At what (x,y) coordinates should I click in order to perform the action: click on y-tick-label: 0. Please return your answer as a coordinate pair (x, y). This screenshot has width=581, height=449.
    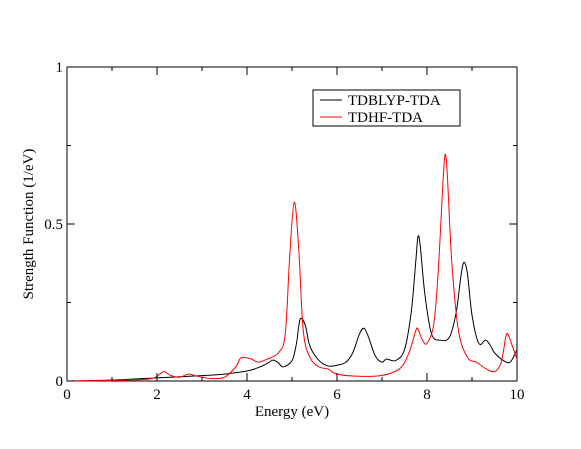
    Looking at the image, I should click on (60, 382).